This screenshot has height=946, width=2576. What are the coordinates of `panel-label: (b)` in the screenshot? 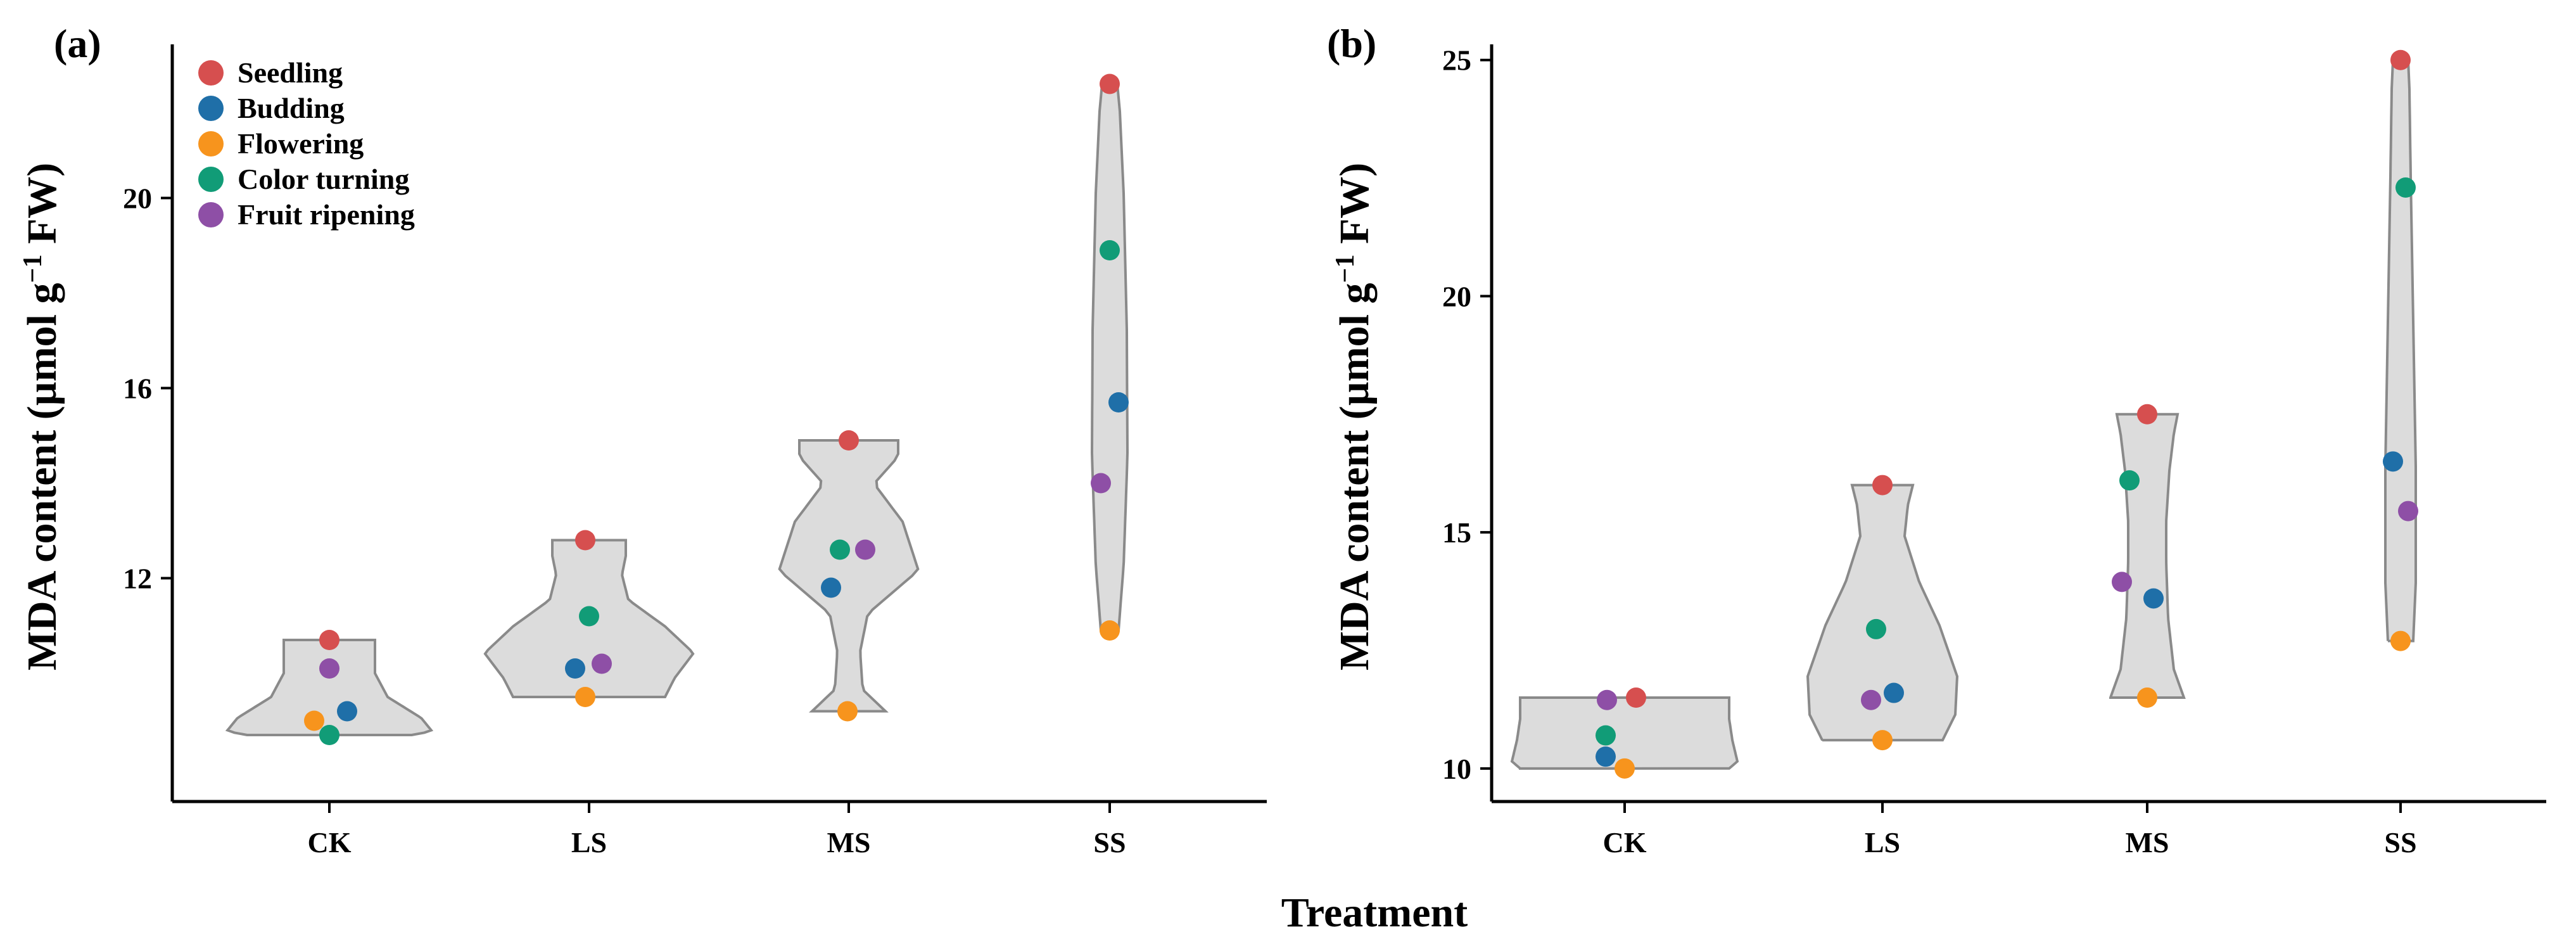 It's located at (1351, 43).